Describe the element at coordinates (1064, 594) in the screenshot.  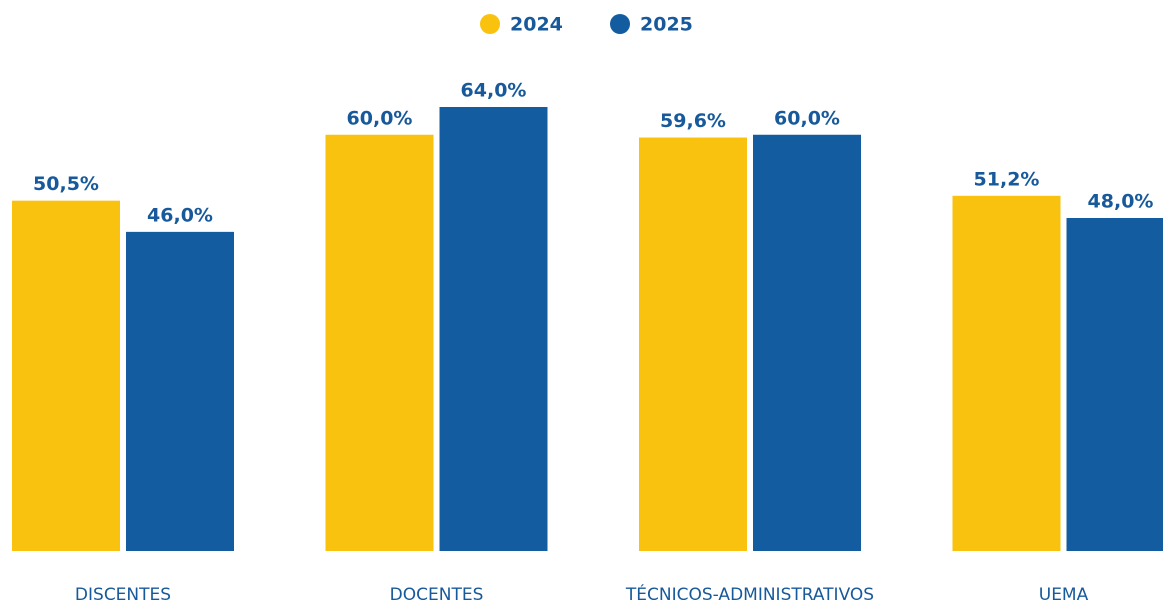
I see `x-tick-label: UEMA` at that location.